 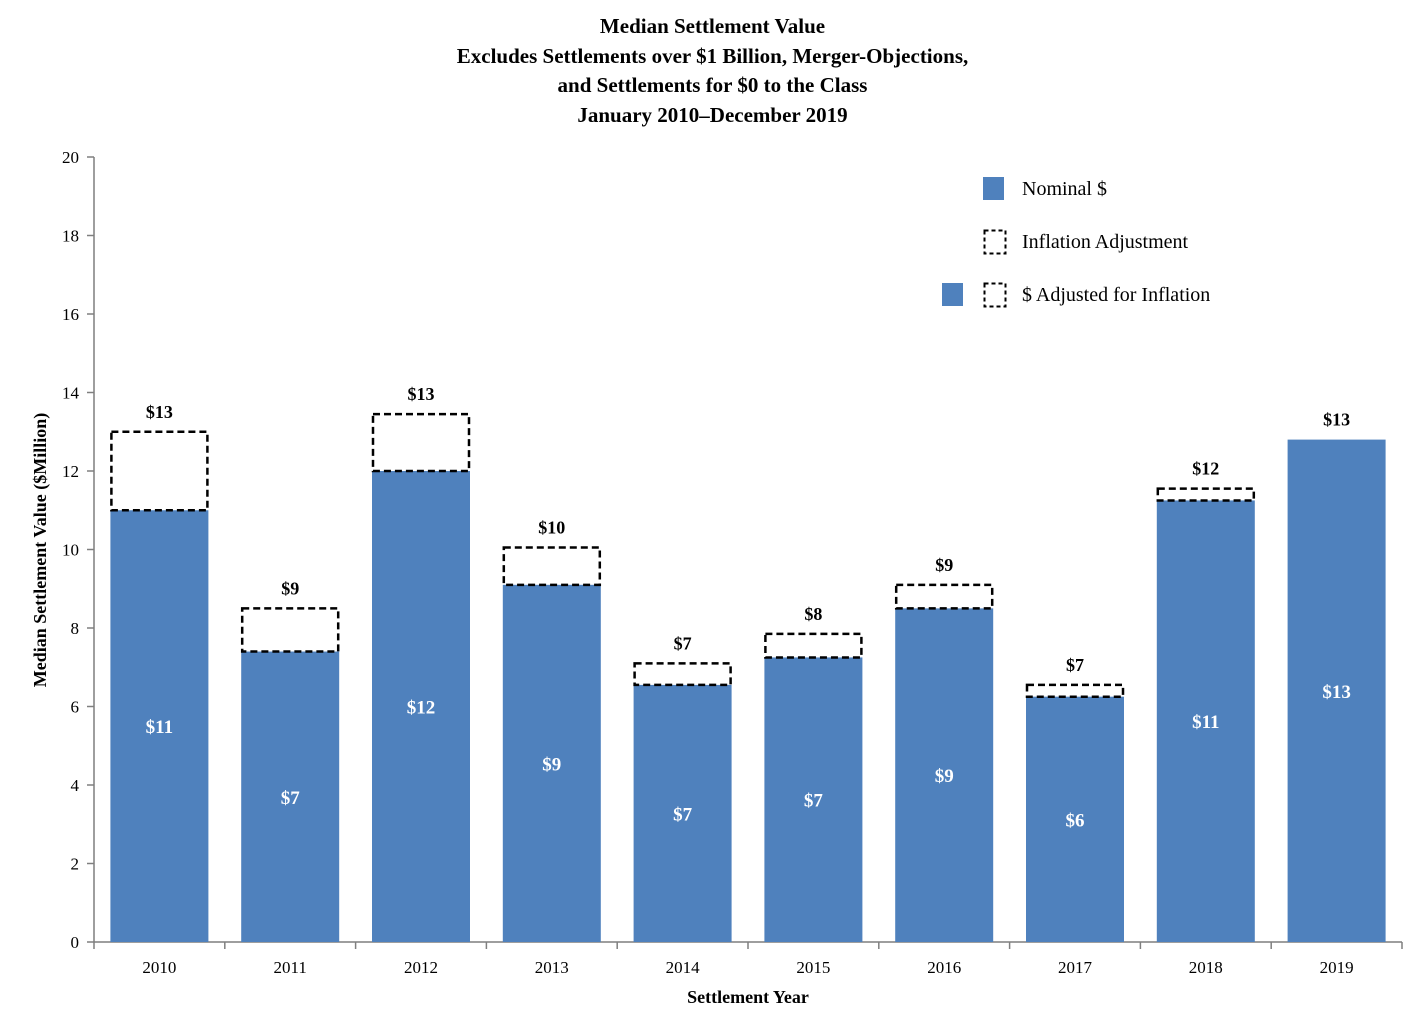 What do you see at coordinates (75, 707) in the screenshot?
I see `y-tick-label: 6` at bounding box center [75, 707].